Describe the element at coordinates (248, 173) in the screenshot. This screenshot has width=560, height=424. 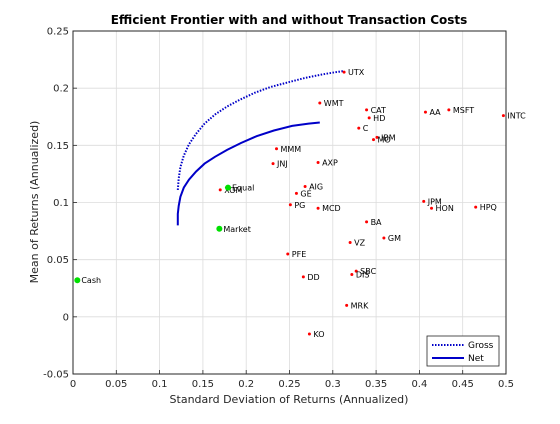
I see `net-frontier-line` at that location.